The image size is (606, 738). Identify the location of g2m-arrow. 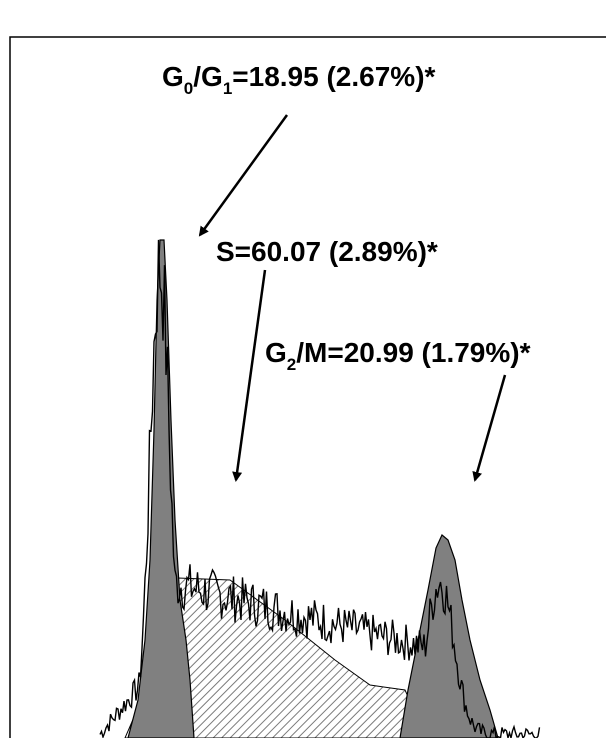
(489, 428).